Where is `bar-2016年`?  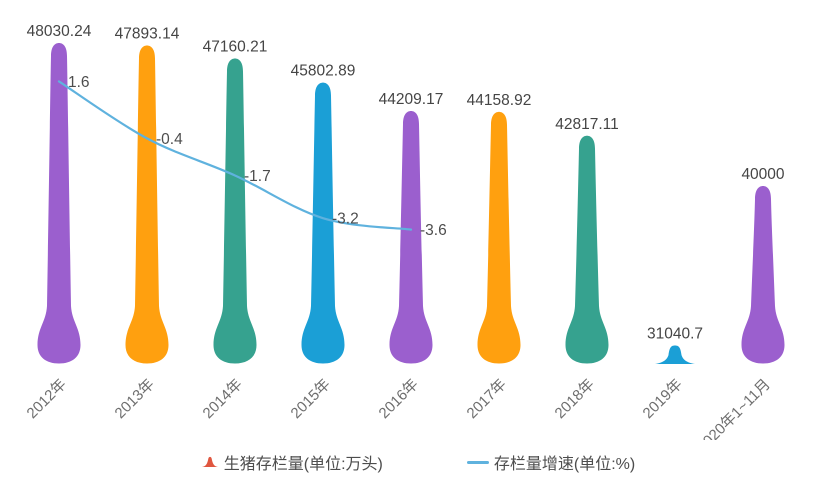 bar-2016年 is located at coordinates (411, 237).